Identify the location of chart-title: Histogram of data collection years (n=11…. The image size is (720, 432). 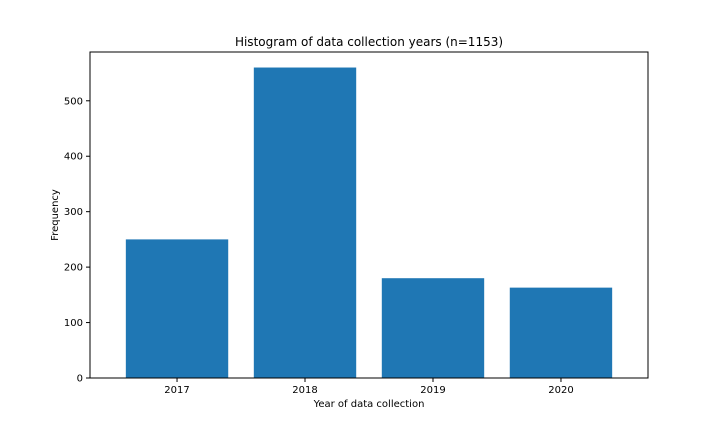
(369, 42).